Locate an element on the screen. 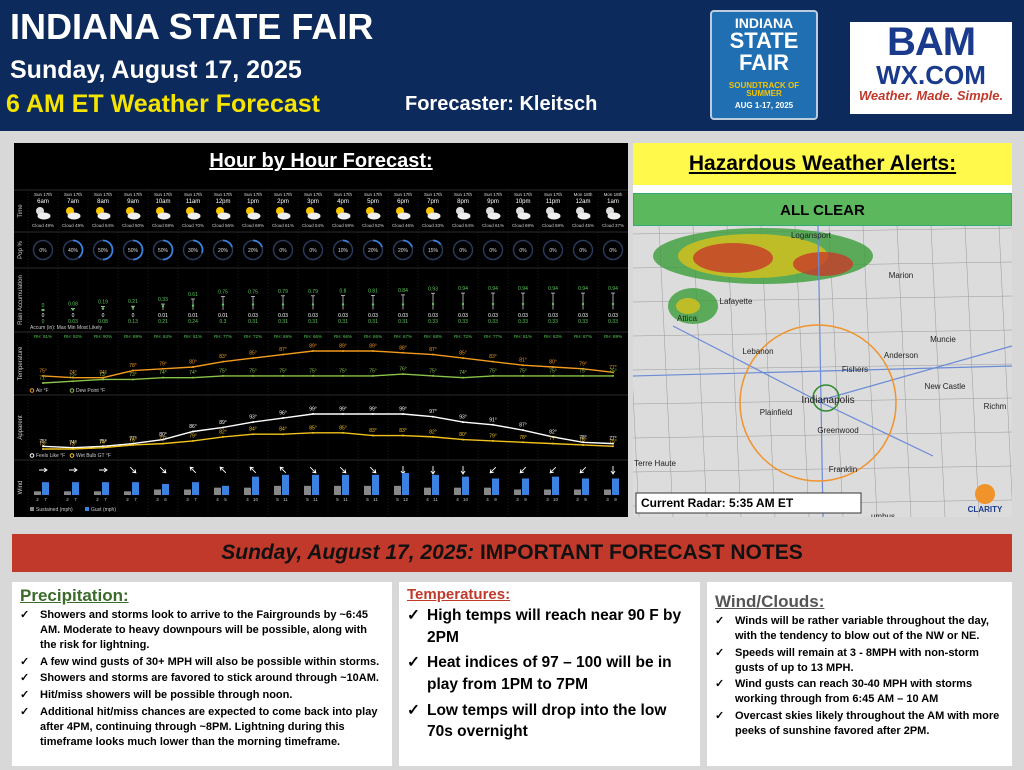 Image resolution: width=1024 pixels, height=770 pixels. pop-label: 30% is located at coordinates (193, 251).